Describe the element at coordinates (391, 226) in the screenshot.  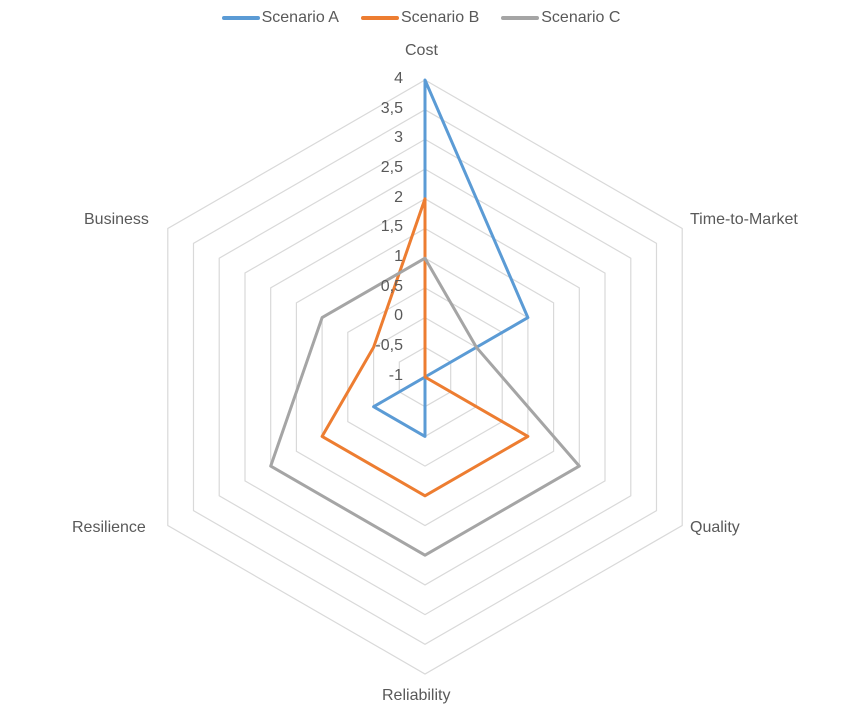
I see `tick-label: 1,5` at that location.